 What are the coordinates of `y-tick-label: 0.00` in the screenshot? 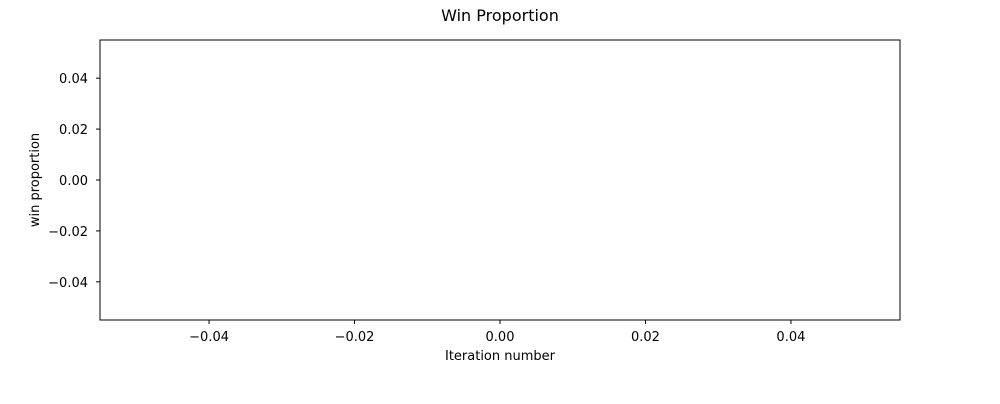 It's located at (73, 181).